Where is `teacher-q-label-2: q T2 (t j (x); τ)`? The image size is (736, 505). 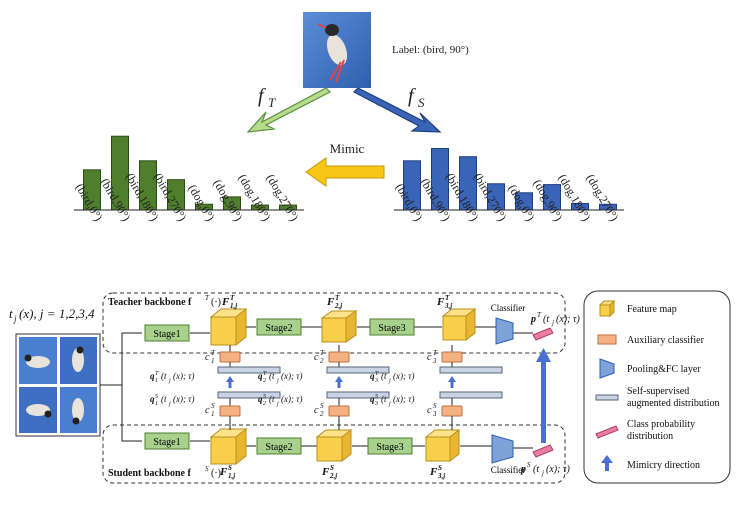 teacher-q-label-2: q T2 (t j (x); τ) is located at coordinates (280, 377).